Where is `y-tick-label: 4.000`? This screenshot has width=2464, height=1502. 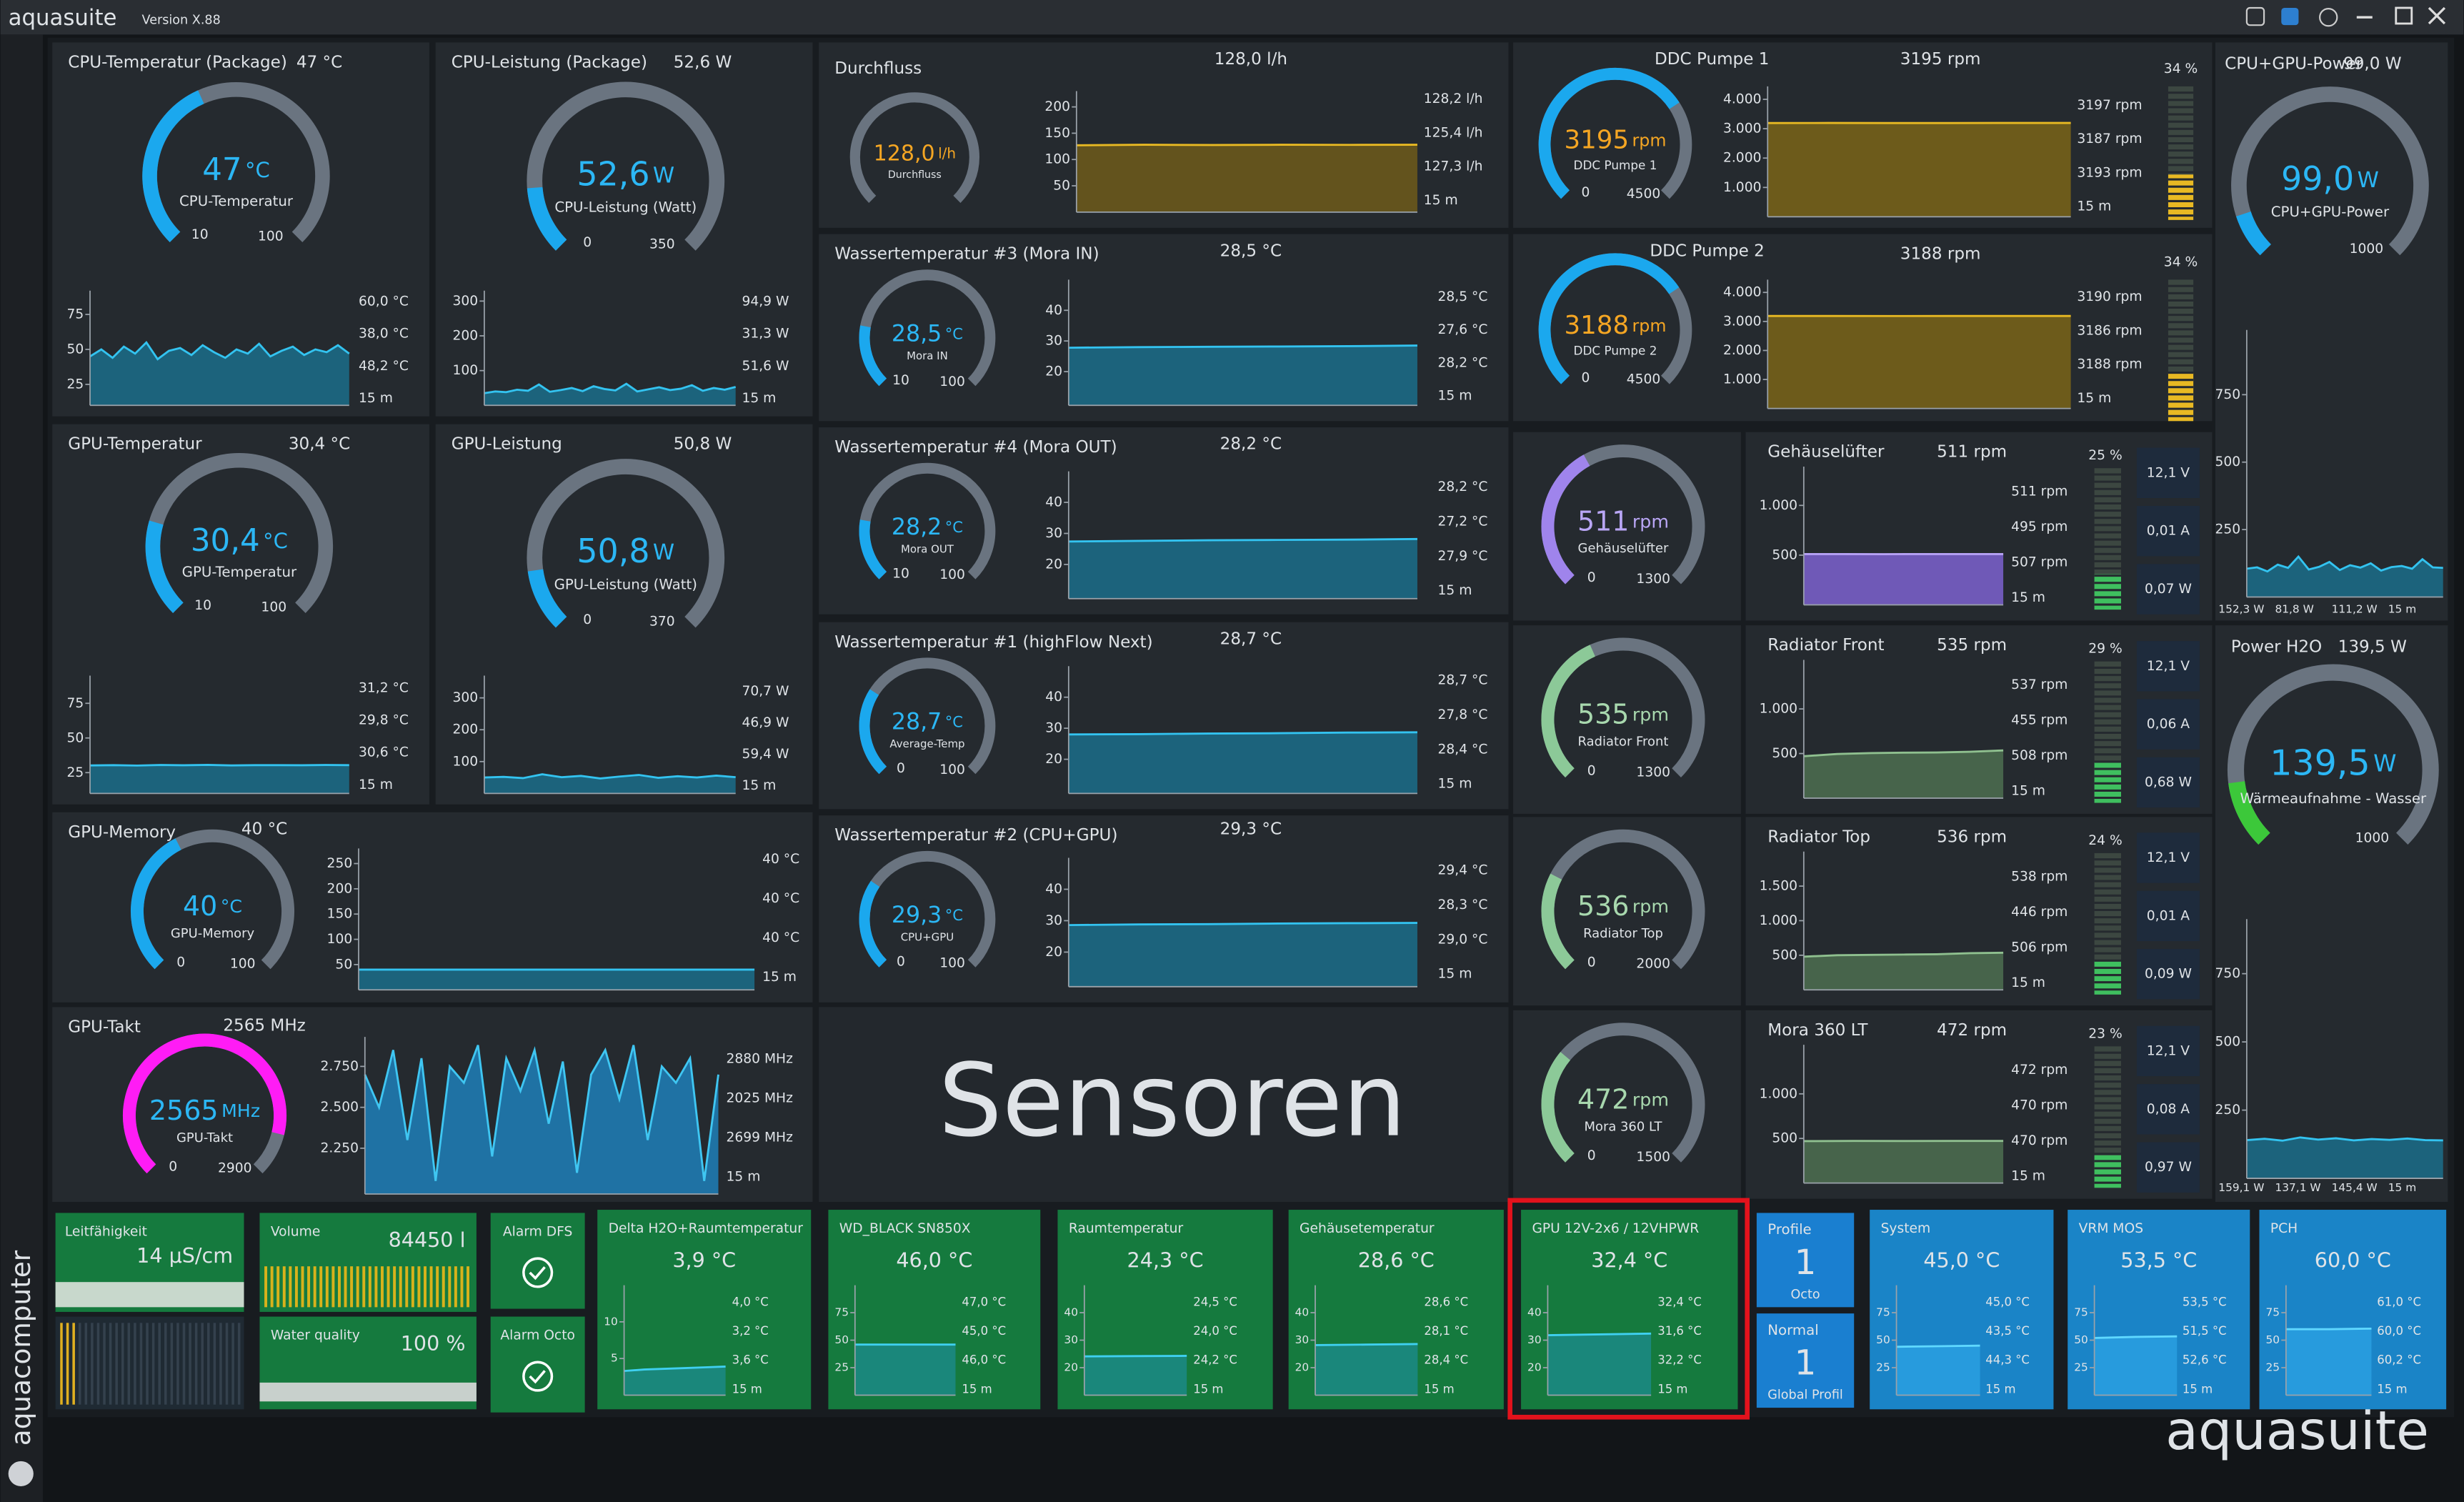 y-tick-label: 4.000 is located at coordinates (1742, 292).